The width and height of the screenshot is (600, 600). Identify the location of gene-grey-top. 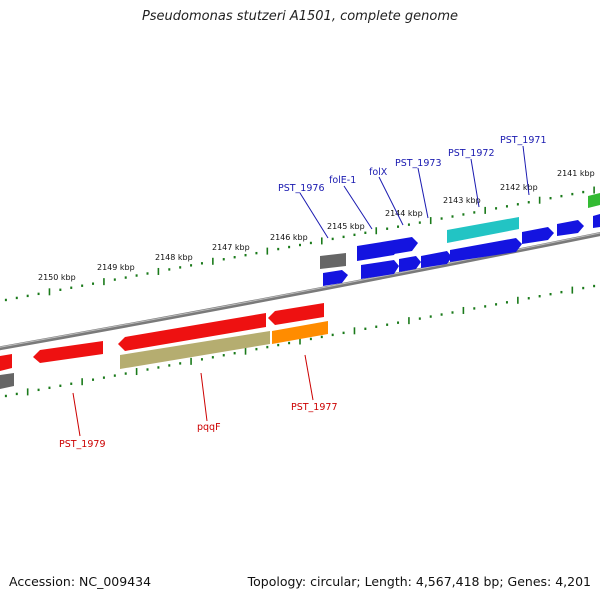
(333, 261).